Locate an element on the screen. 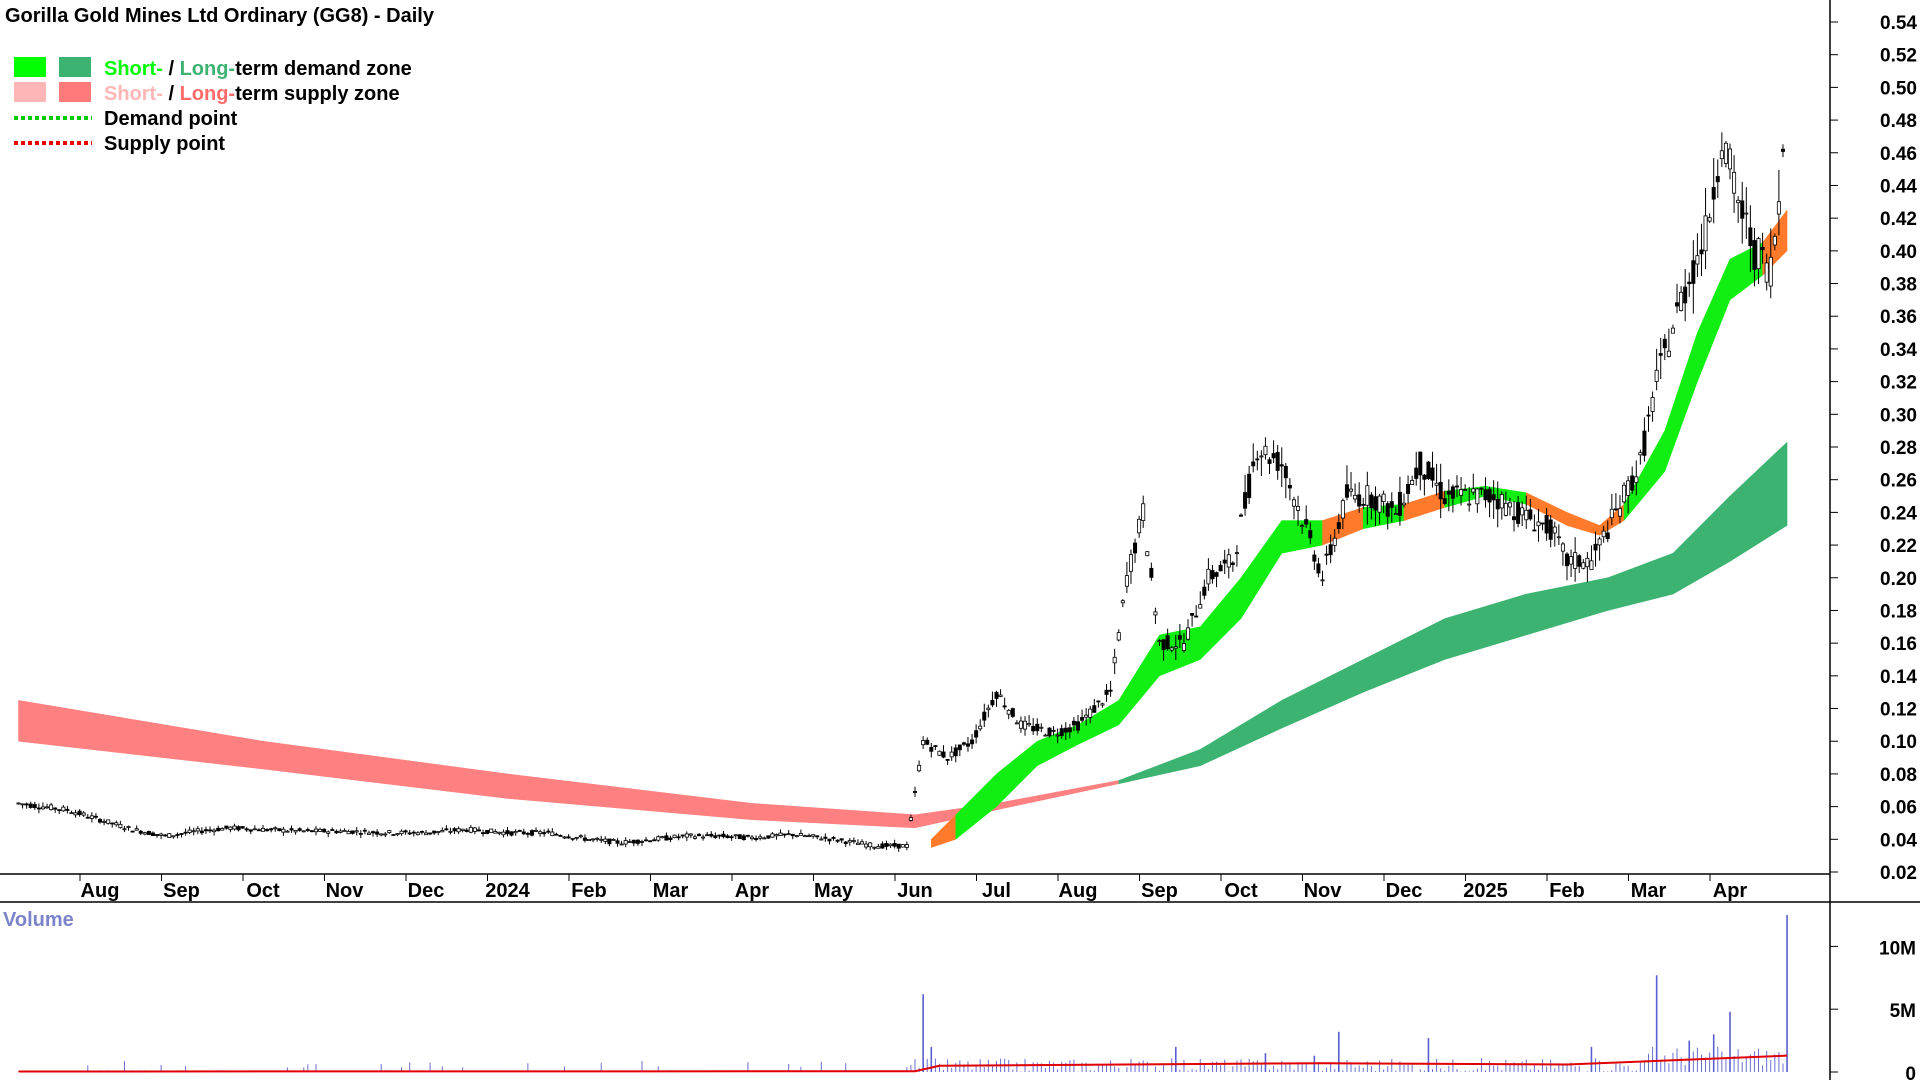  price-tick-label: 0.20 is located at coordinates (1898, 579).